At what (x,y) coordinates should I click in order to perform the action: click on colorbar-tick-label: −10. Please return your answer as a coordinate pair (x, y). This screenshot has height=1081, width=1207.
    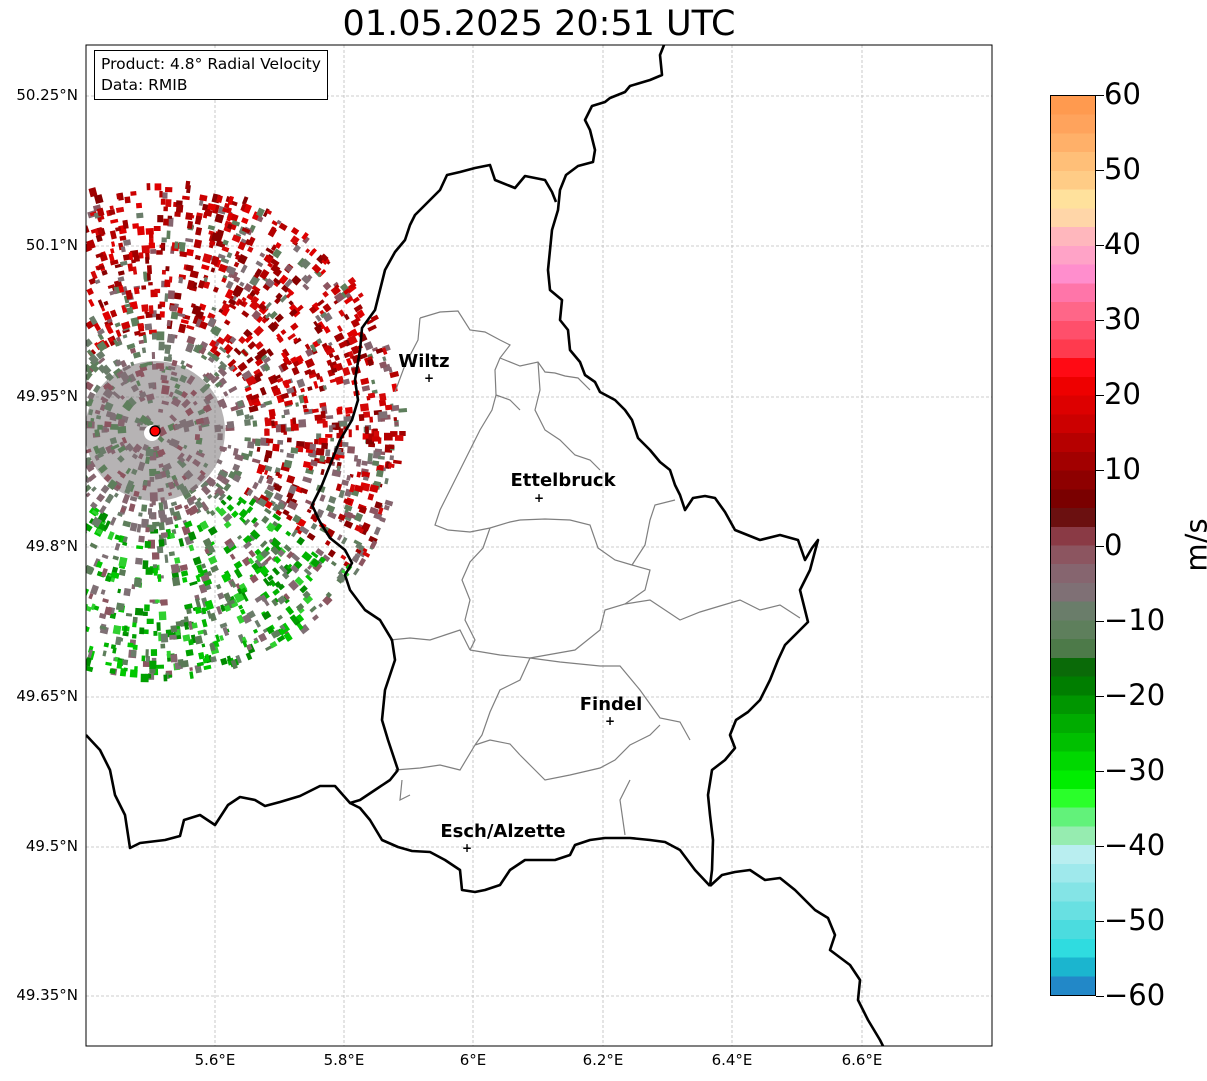
    Looking at the image, I should click on (1135, 619).